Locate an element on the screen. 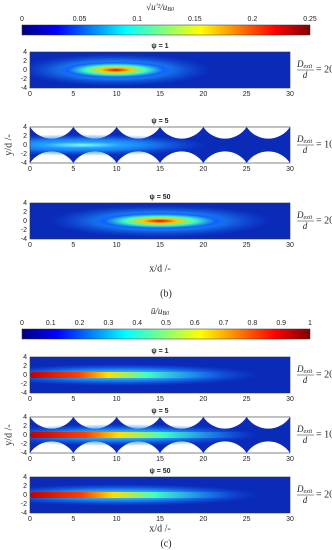 This screenshot has height=550, width=332. caption: (b) is located at coordinates (166, 293).